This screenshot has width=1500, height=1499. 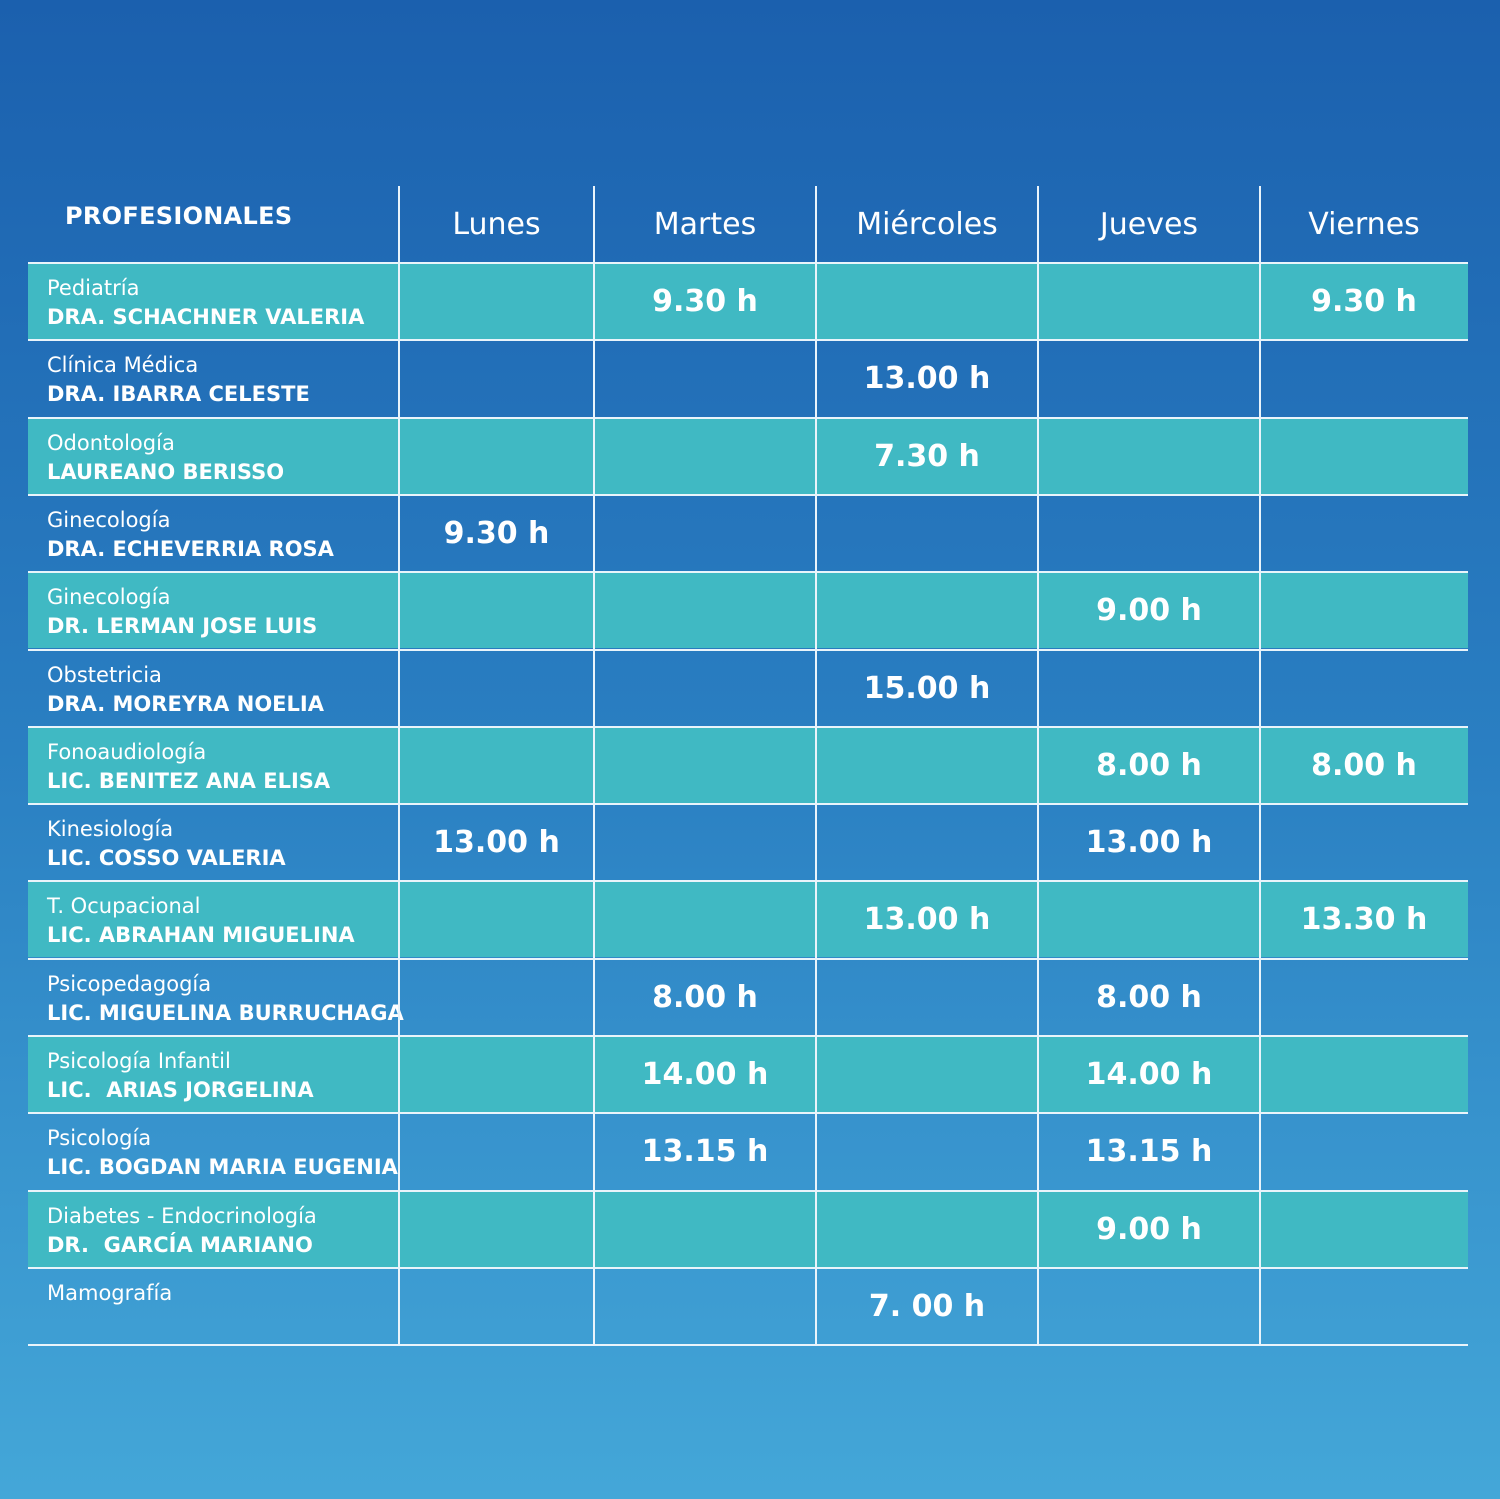 I want to click on specialty-label: Kinesiología, so click(x=110, y=829).